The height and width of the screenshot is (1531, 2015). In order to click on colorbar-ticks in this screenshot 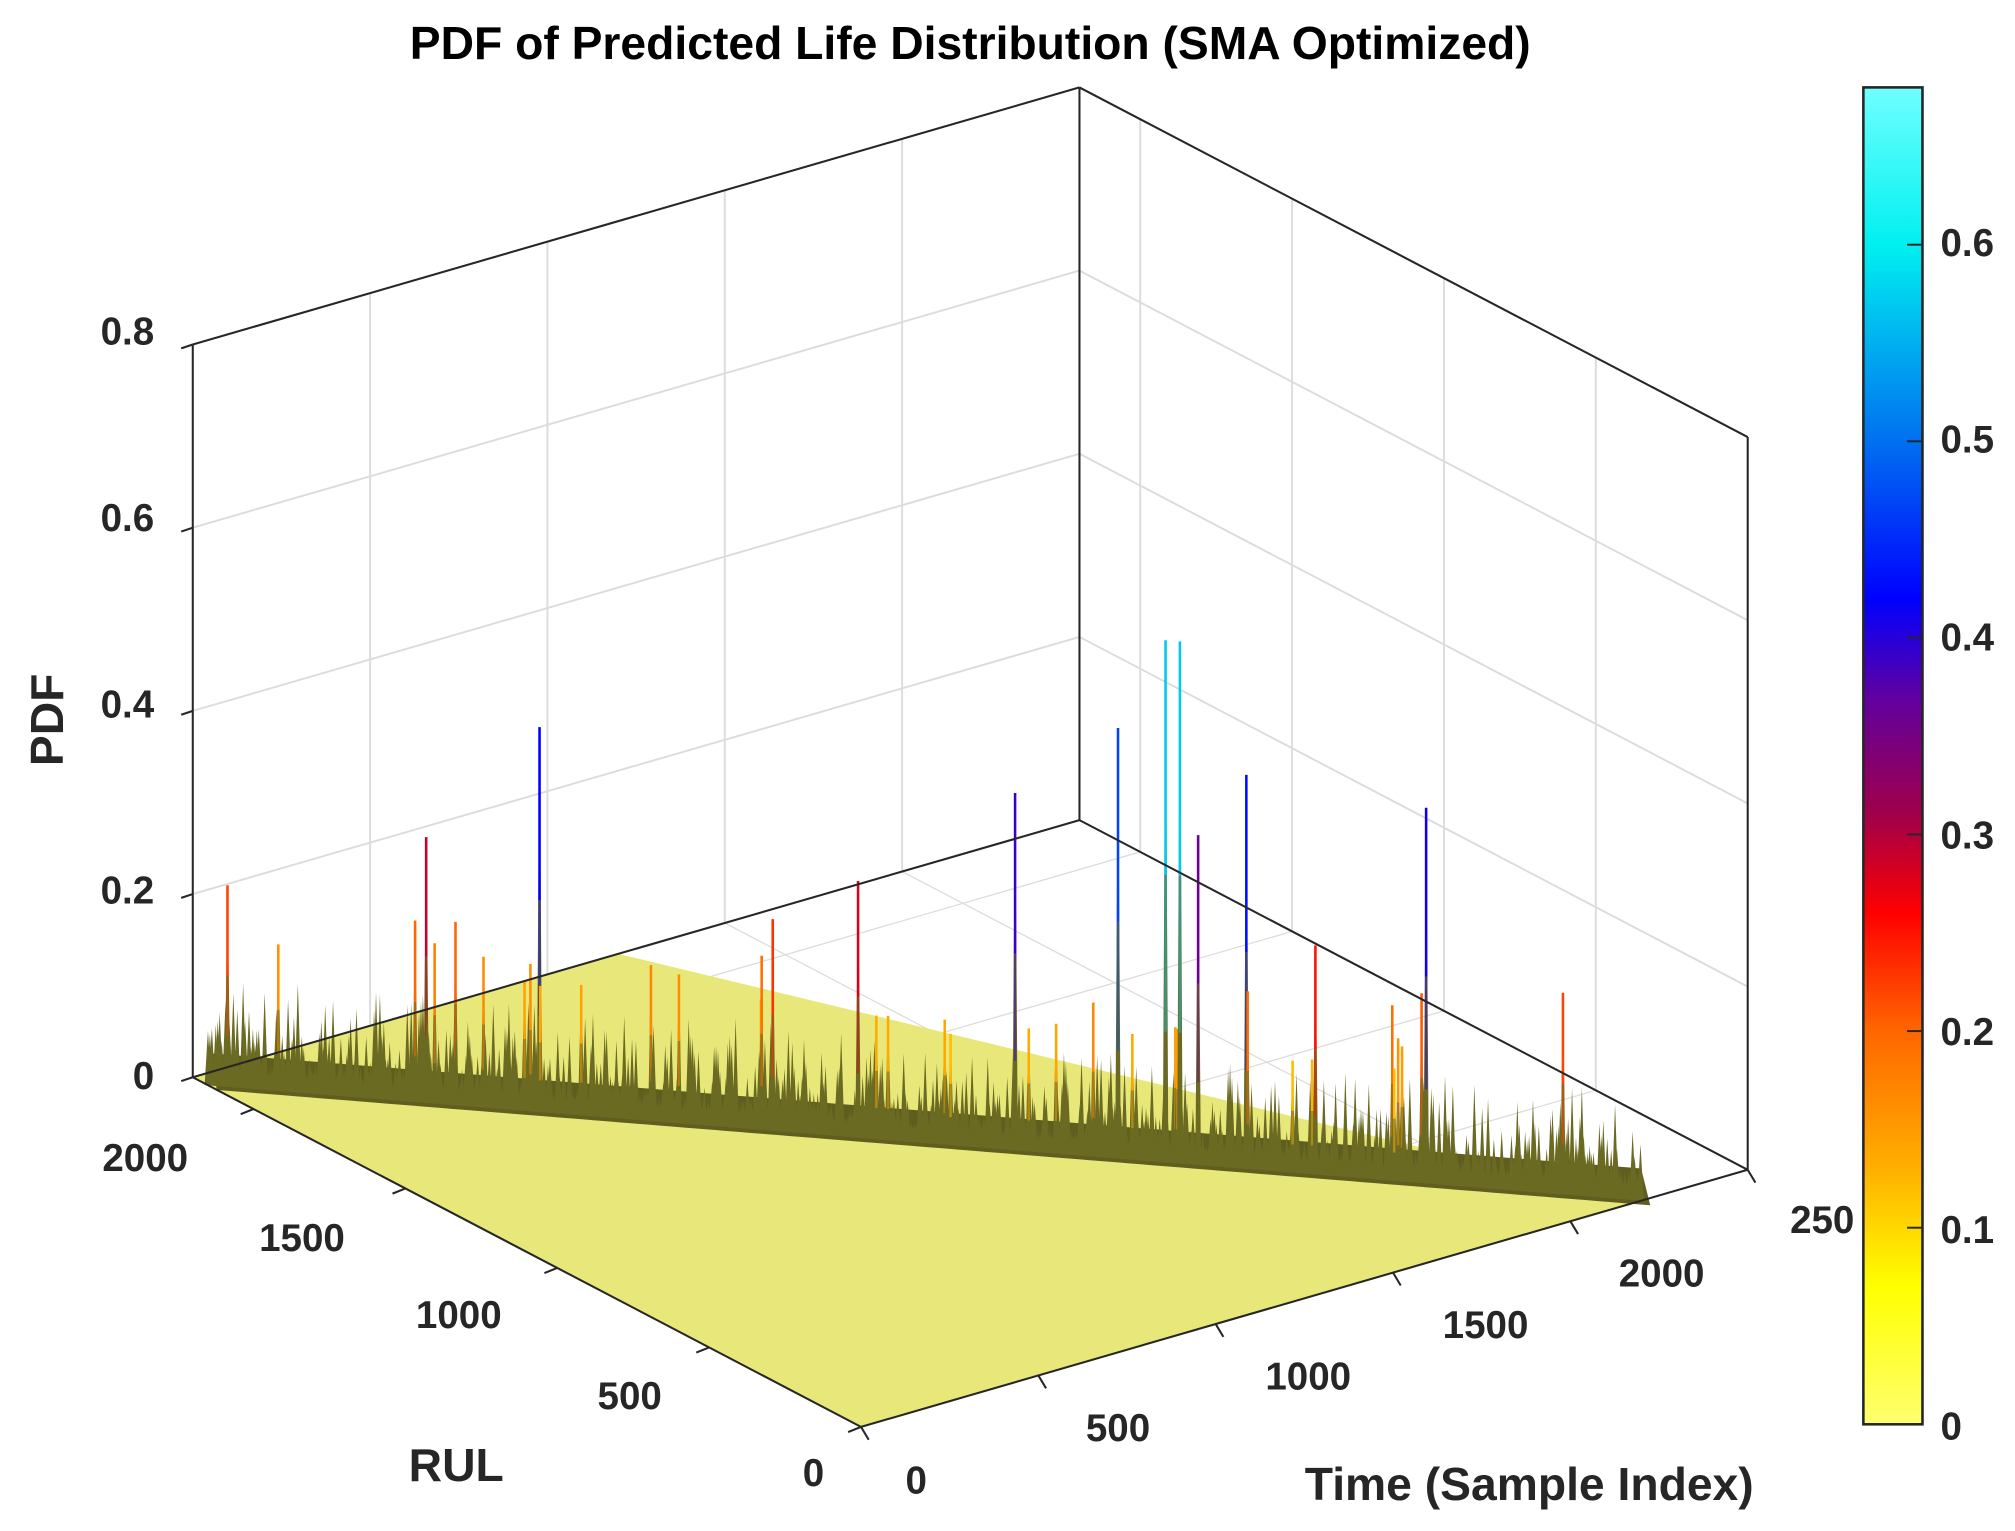, I will do `click(1915, 834)`.